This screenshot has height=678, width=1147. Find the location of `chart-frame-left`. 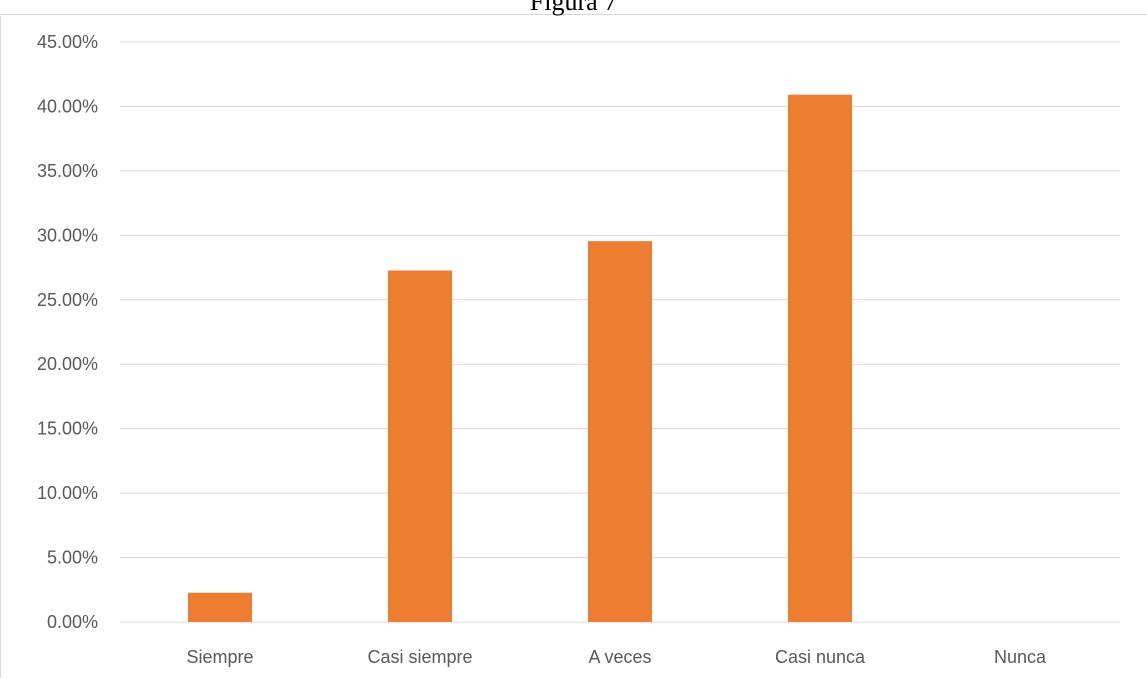

chart-frame-left is located at coordinates (0, 347).